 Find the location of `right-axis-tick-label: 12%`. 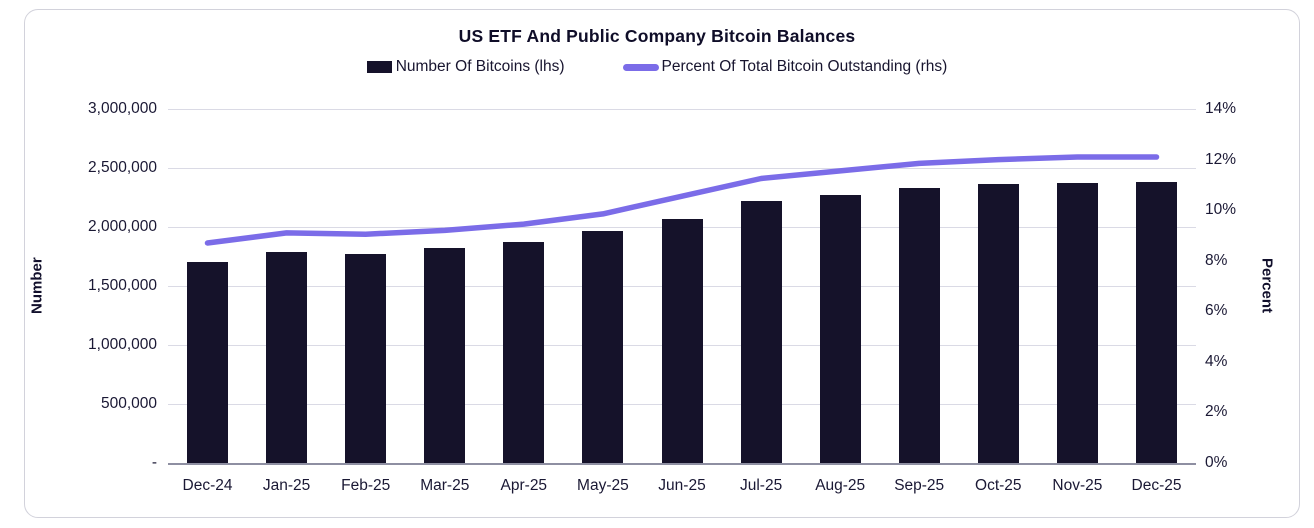

right-axis-tick-label: 12% is located at coordinates (1221, 159).